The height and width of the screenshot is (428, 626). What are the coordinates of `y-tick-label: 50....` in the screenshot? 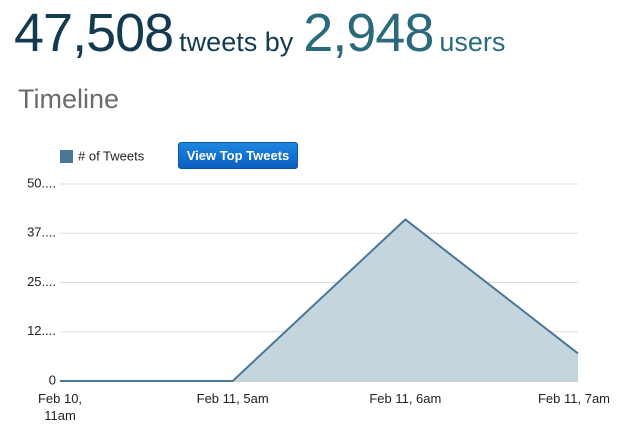 It's located at (41, 182).